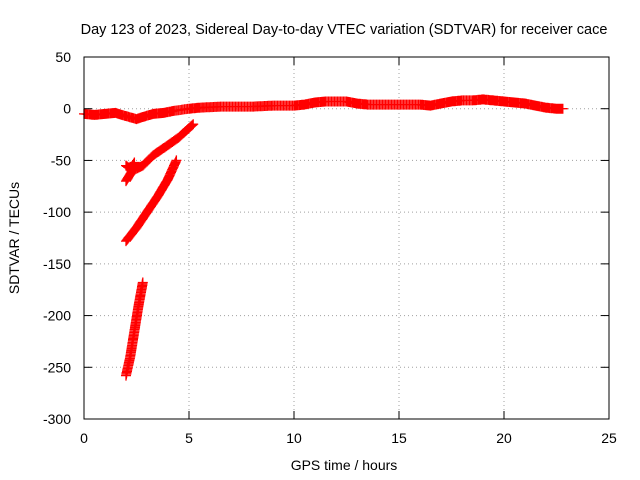 This screenshot has height=480, width=640. What do you see at coordinates (84, 438) in the screenshot?
I see `x-tick-label: 0` at bounding box center [84, 438].